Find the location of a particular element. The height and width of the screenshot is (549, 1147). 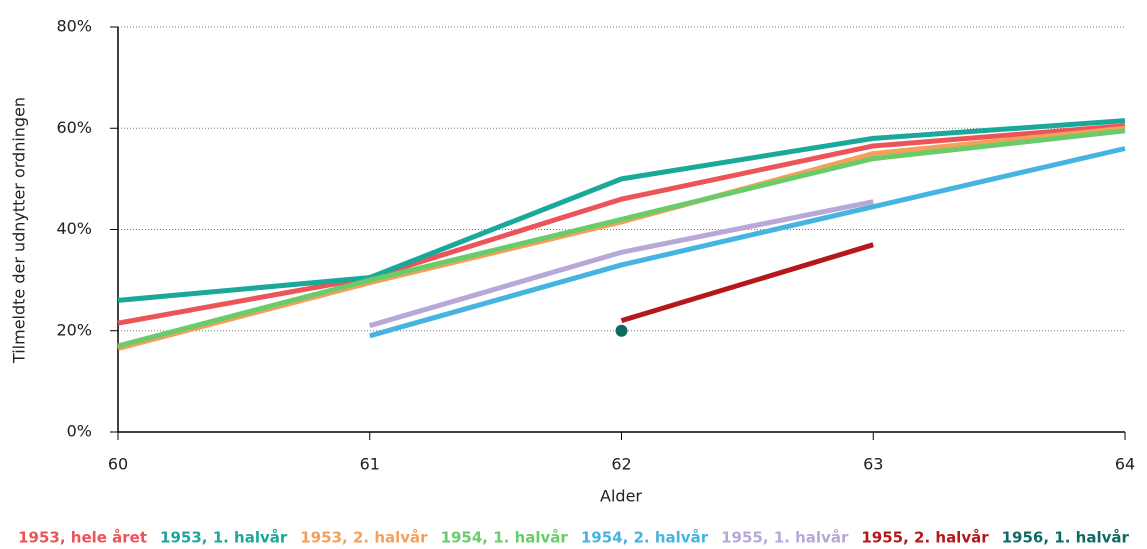

y-tick-label: 80% is located at coordinates (74, 26).